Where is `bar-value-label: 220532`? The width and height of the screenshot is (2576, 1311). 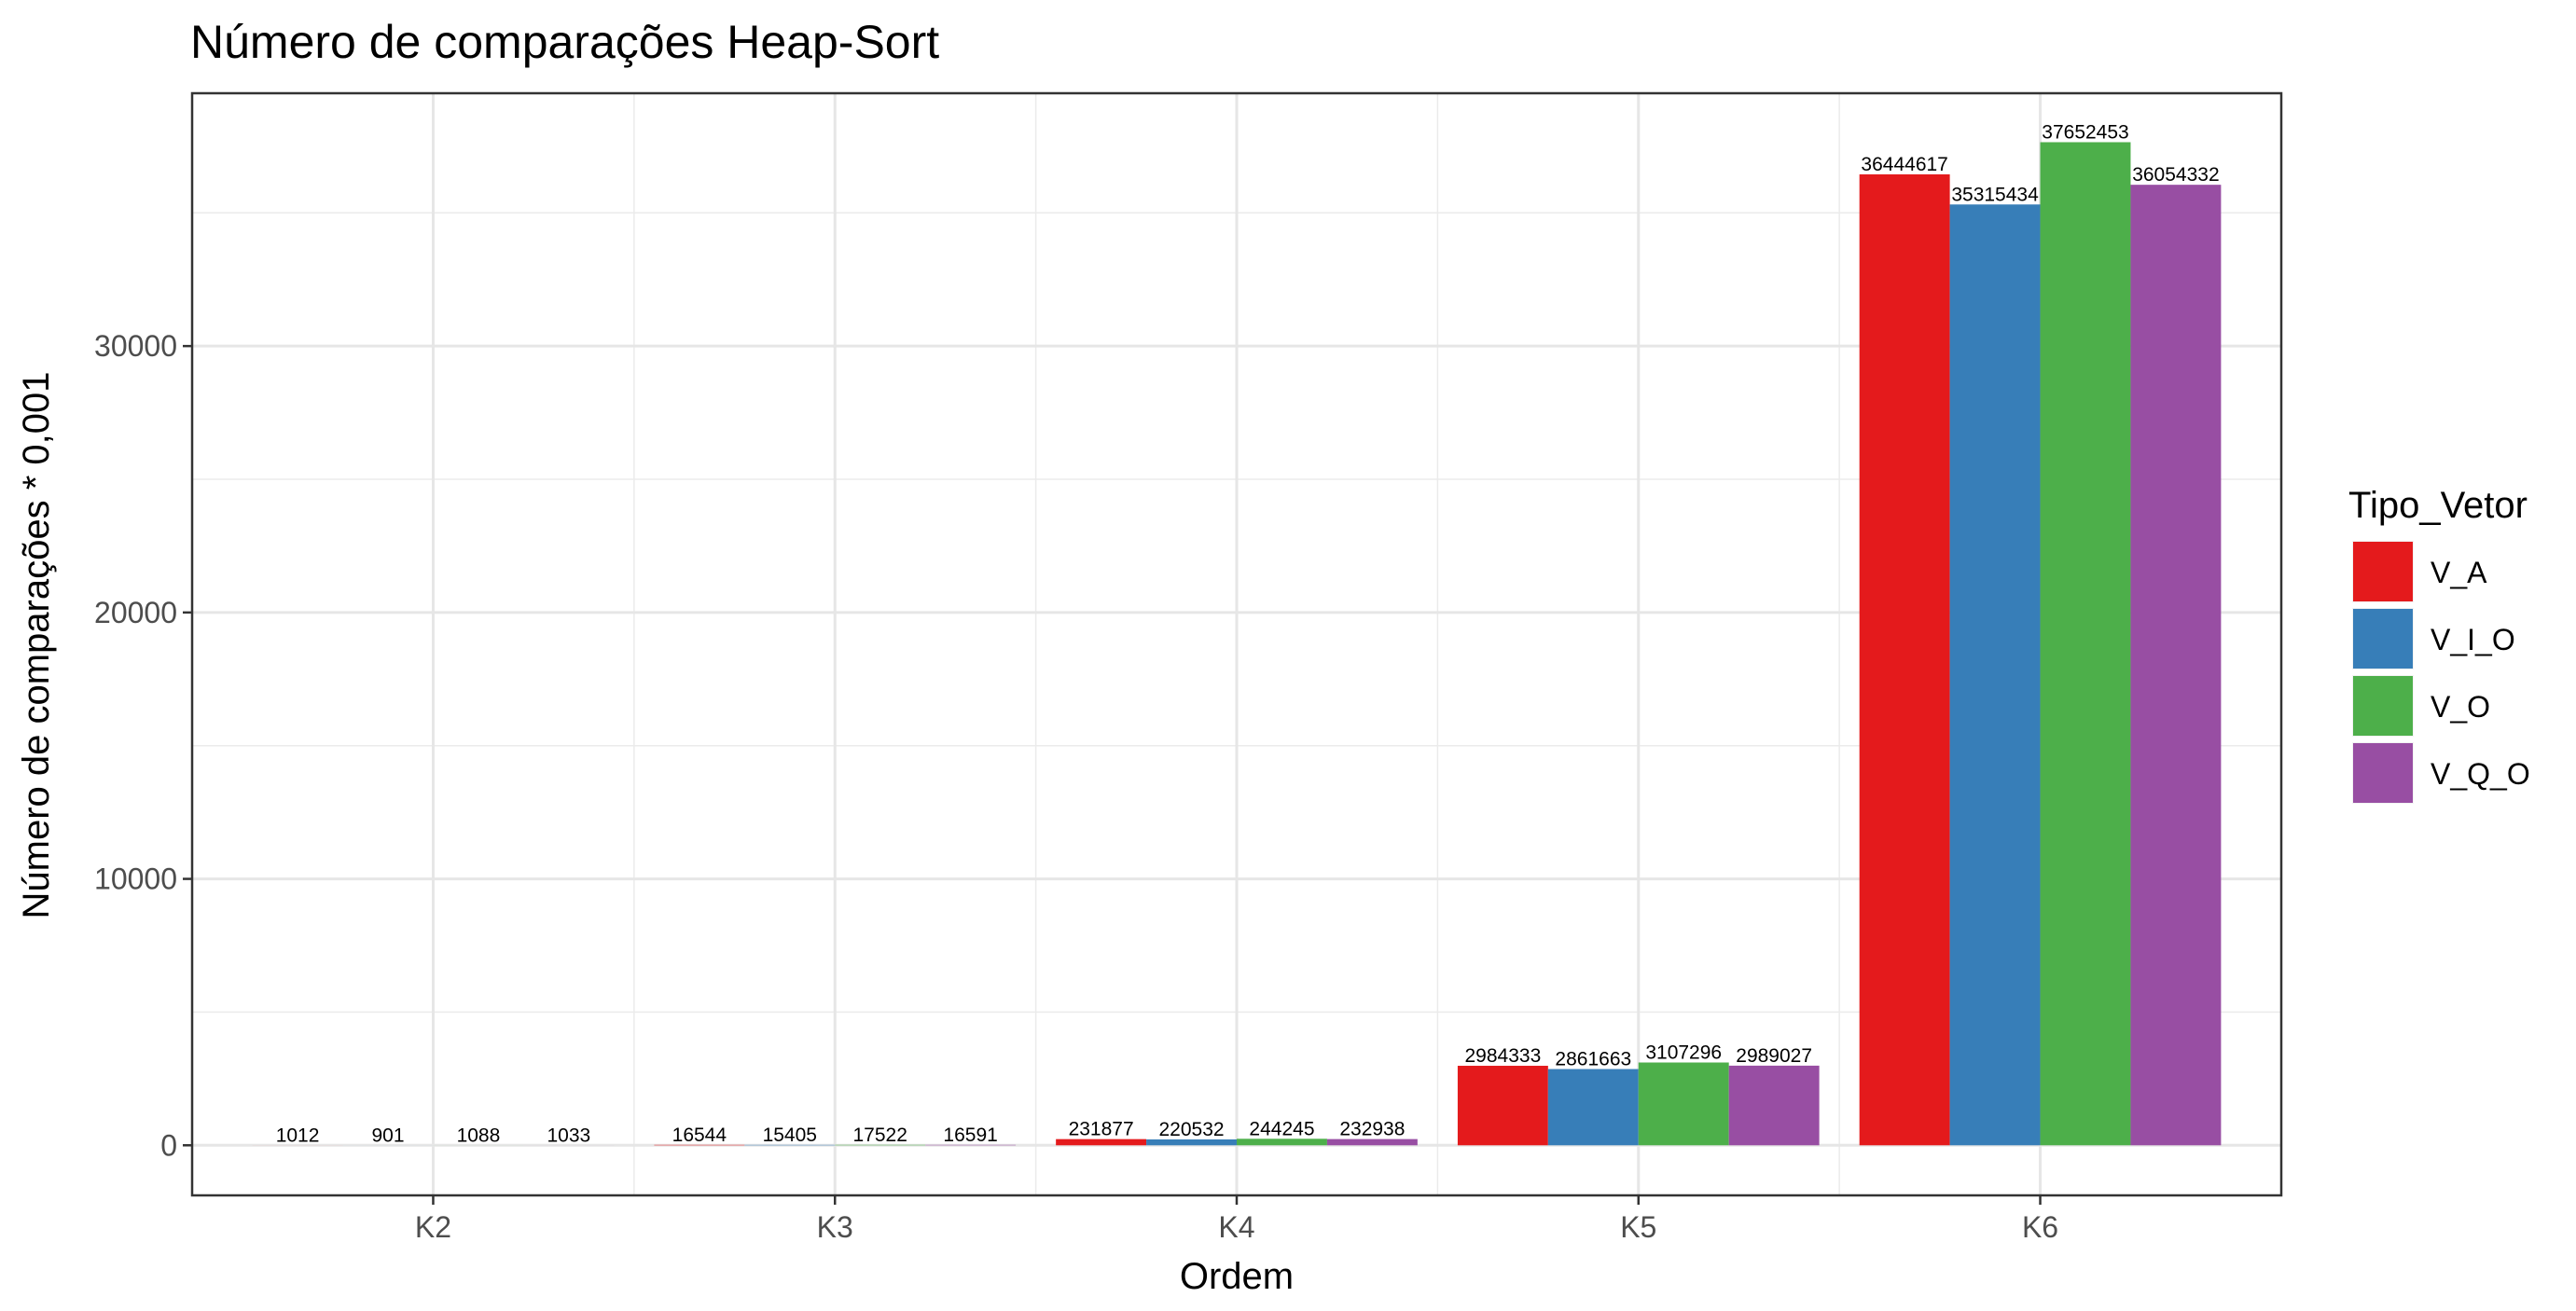
bar-value-label: 220532 is located at coordinates (1191, 1130).